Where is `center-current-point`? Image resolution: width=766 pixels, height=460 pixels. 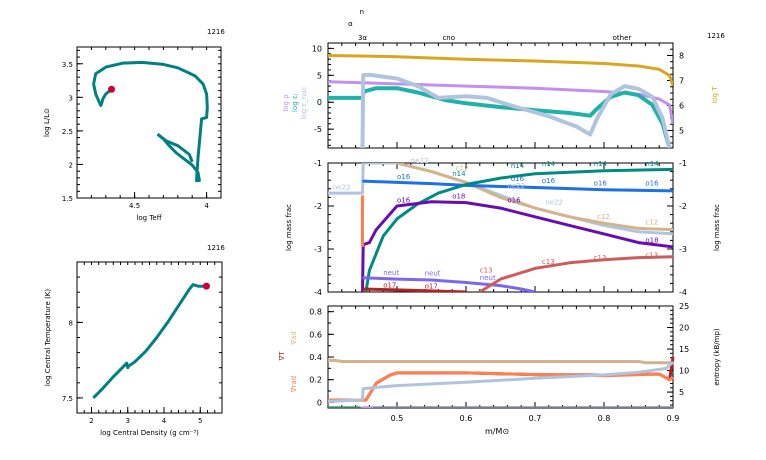
center-current-point is located at coordinates (206, 286).